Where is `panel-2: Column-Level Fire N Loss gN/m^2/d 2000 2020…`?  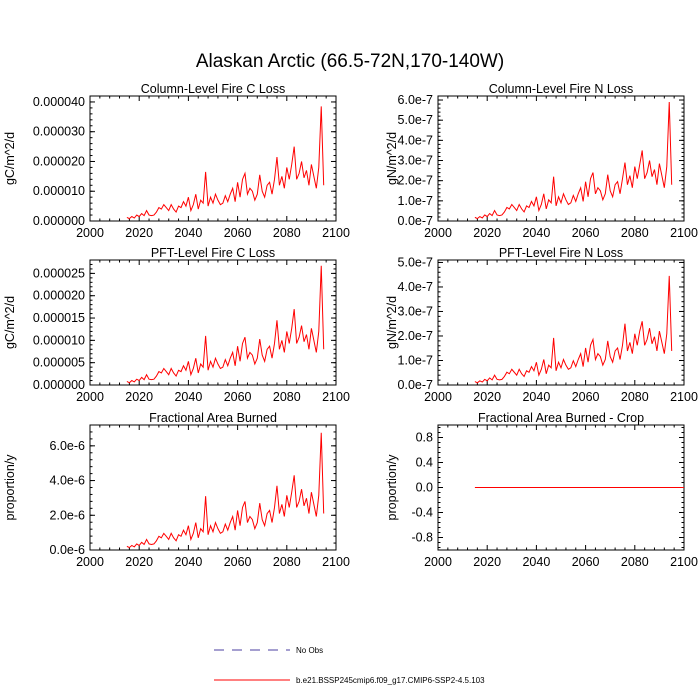 panel-2: Column-Level Fire N Loss gN/m^2/d 2000 2020… is located at coordinates (541, 161).